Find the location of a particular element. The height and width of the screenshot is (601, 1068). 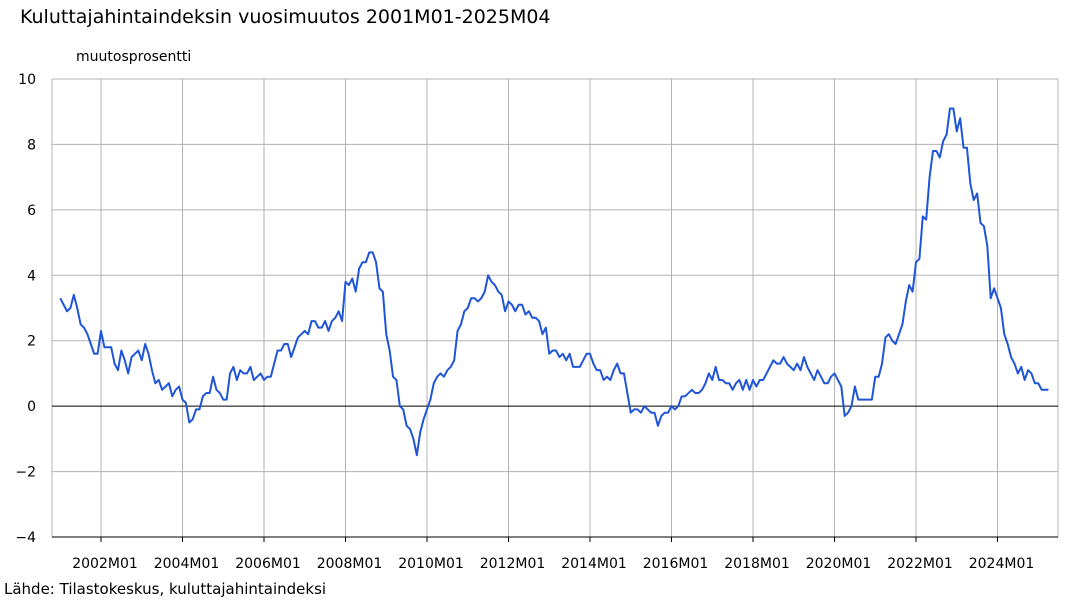

y-tick-label: 4 is located at coordinates (31, 276).